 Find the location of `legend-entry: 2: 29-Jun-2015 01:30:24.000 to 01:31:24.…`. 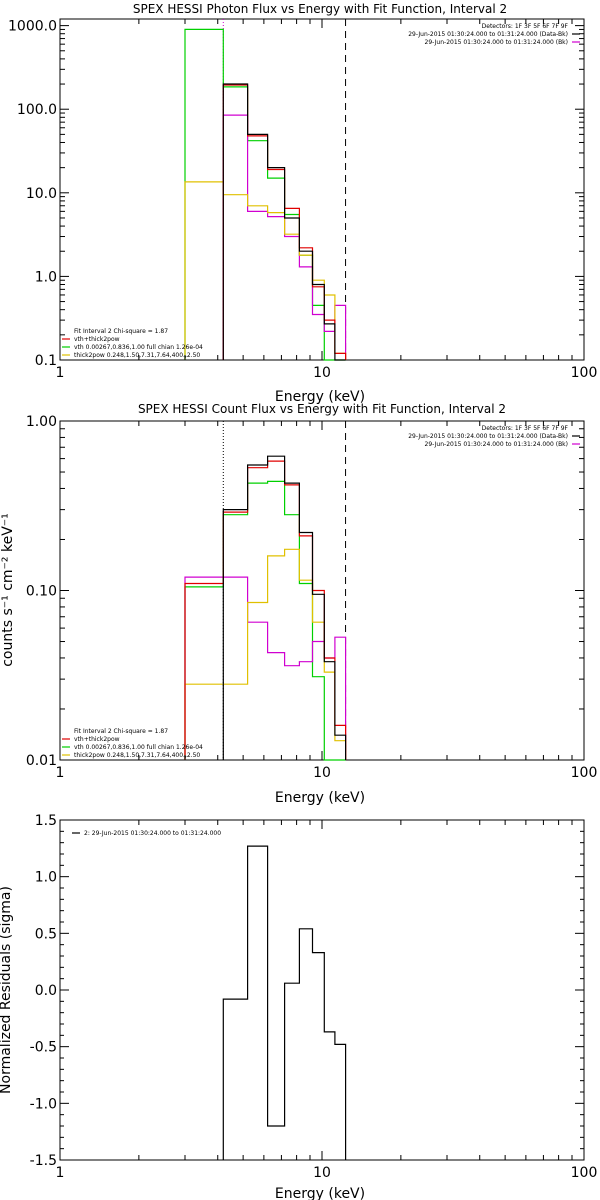

legend-entry: 2: 29-Jun-2015 01:30:24.000 to 01:31:24.… is located at coordinates (152, 833).